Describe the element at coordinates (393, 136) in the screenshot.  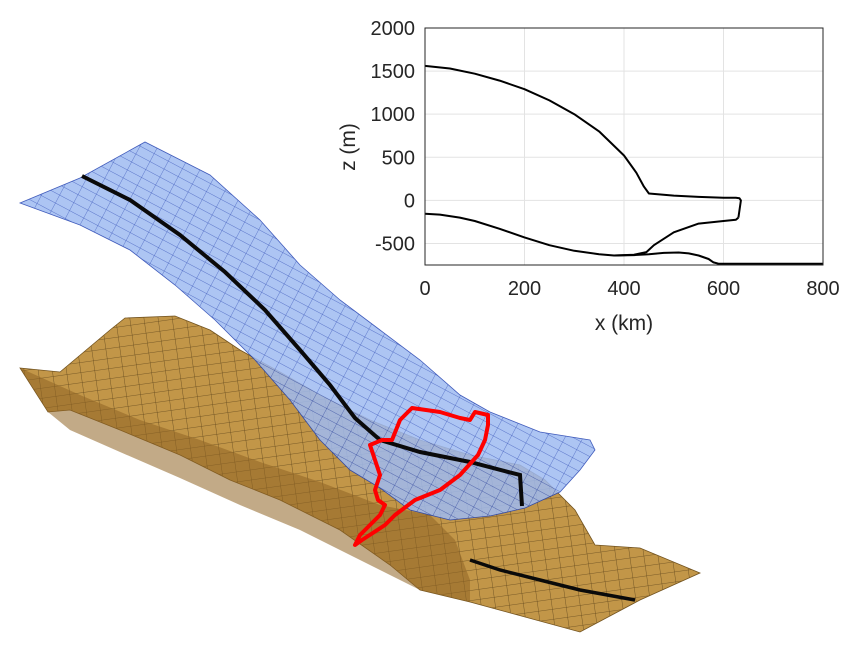
I see `y-tick-labels: 2000 1500 1000 500 0 -500` at that location.